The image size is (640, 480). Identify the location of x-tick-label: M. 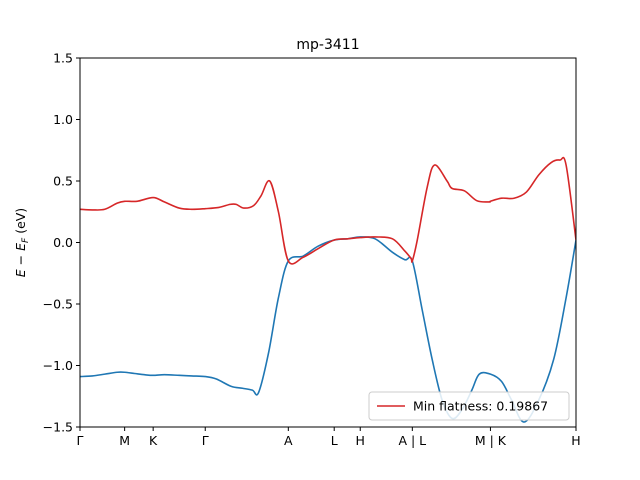
(124, 440).